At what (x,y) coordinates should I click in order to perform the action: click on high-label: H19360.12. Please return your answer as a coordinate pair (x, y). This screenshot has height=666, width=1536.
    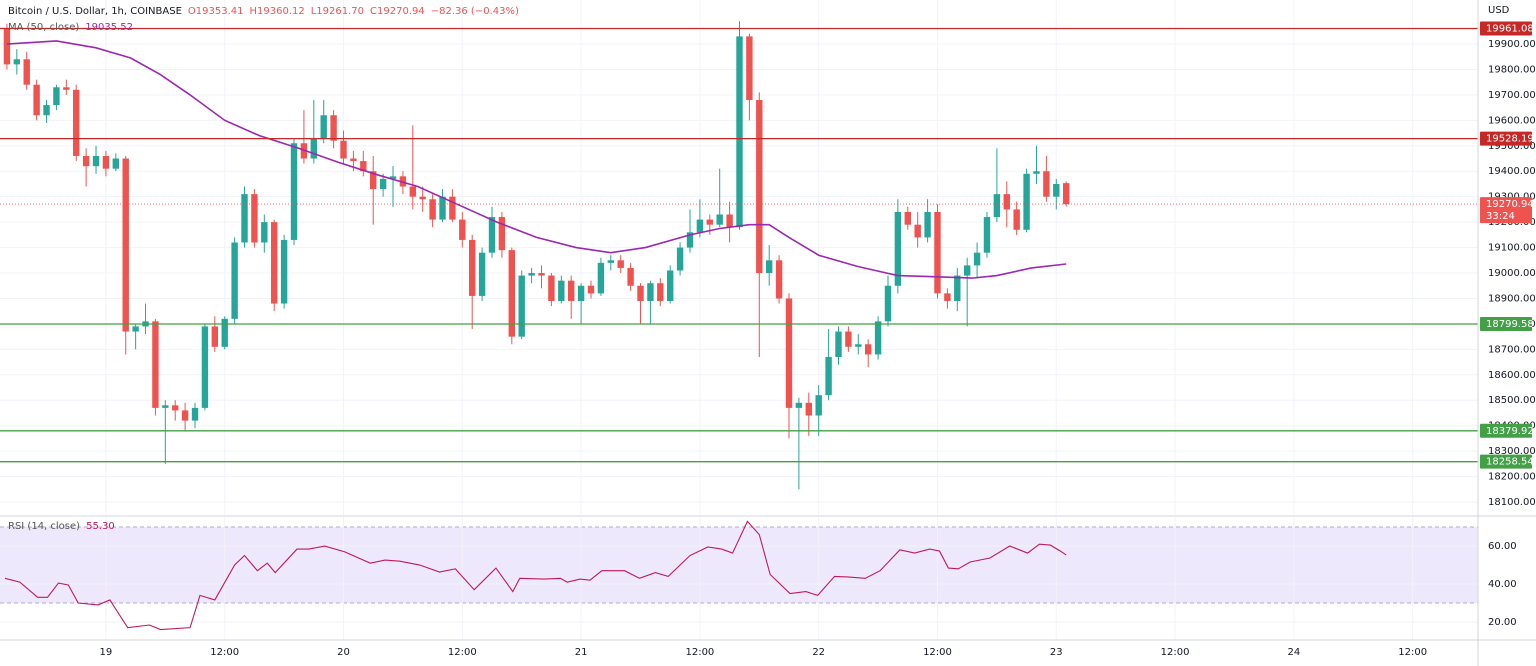
    Looking at the image, I should click on (277, 11).